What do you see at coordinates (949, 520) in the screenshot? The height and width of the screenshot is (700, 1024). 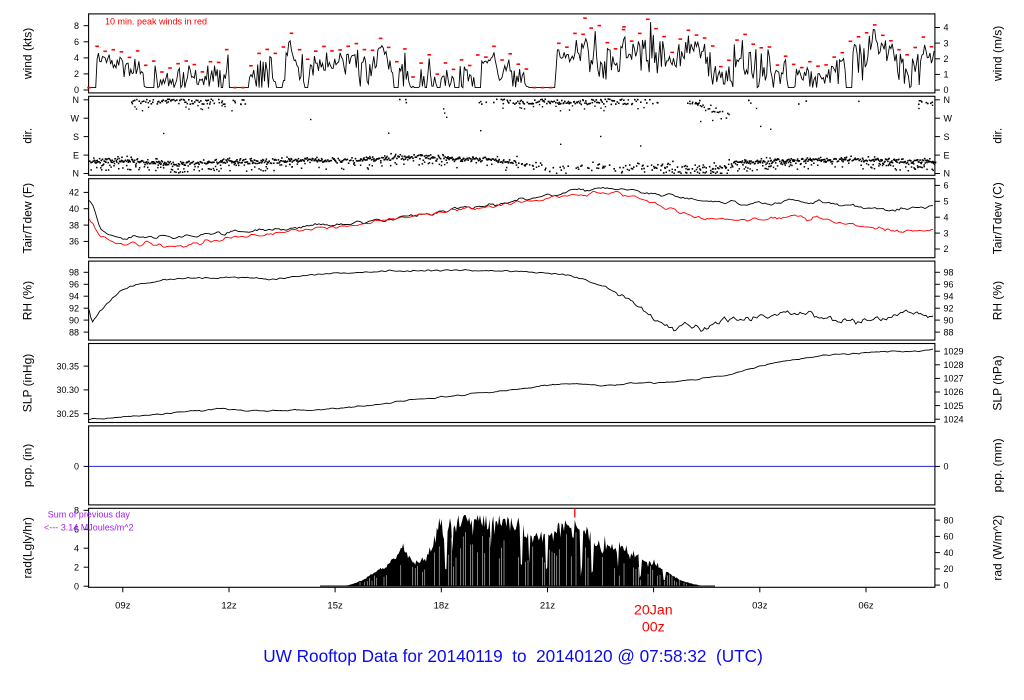 I see `svg-text: 80` at bounding box center [949, 520].